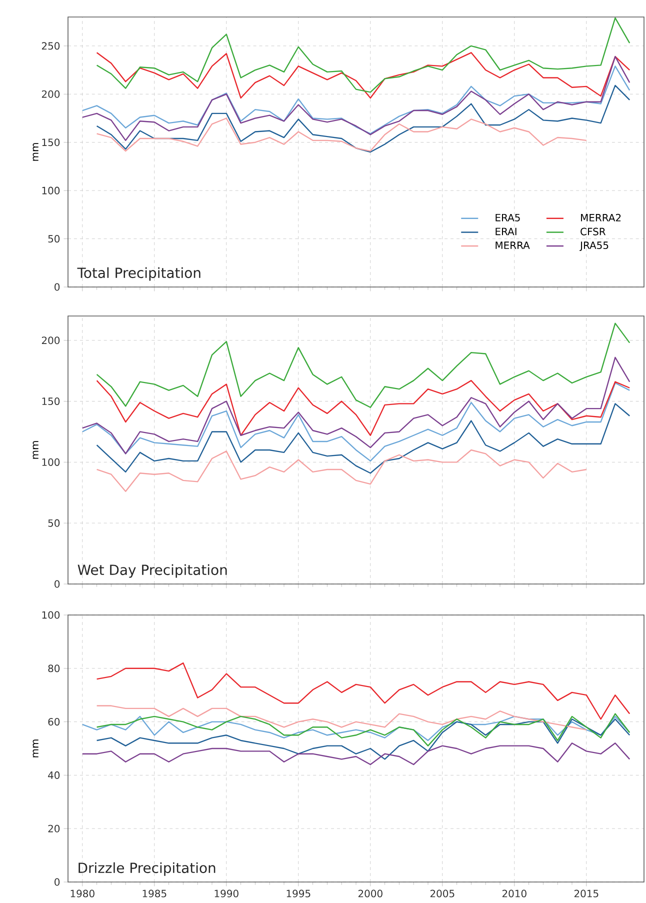 This screenshot has width=646, height=903. What do you see at coordinates (593, 232) in the screenshot?
I see `legend-label: CFSR` at bounding box center [593, 232].